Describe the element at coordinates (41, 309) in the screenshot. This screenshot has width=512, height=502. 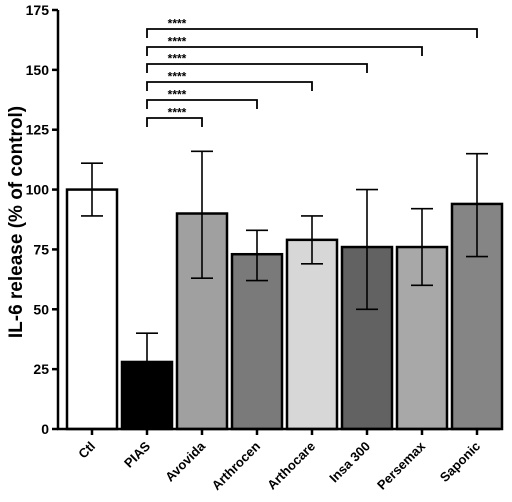
I see `y-tick-label: 50` at that location.